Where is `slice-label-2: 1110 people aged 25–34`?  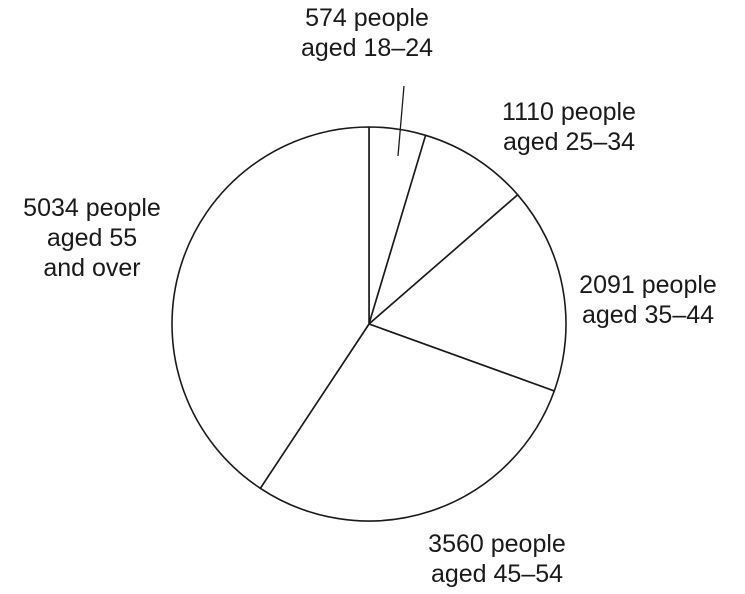
slice-label-2: 1110 people aged 25–34 is located at coordinates (569, 127).